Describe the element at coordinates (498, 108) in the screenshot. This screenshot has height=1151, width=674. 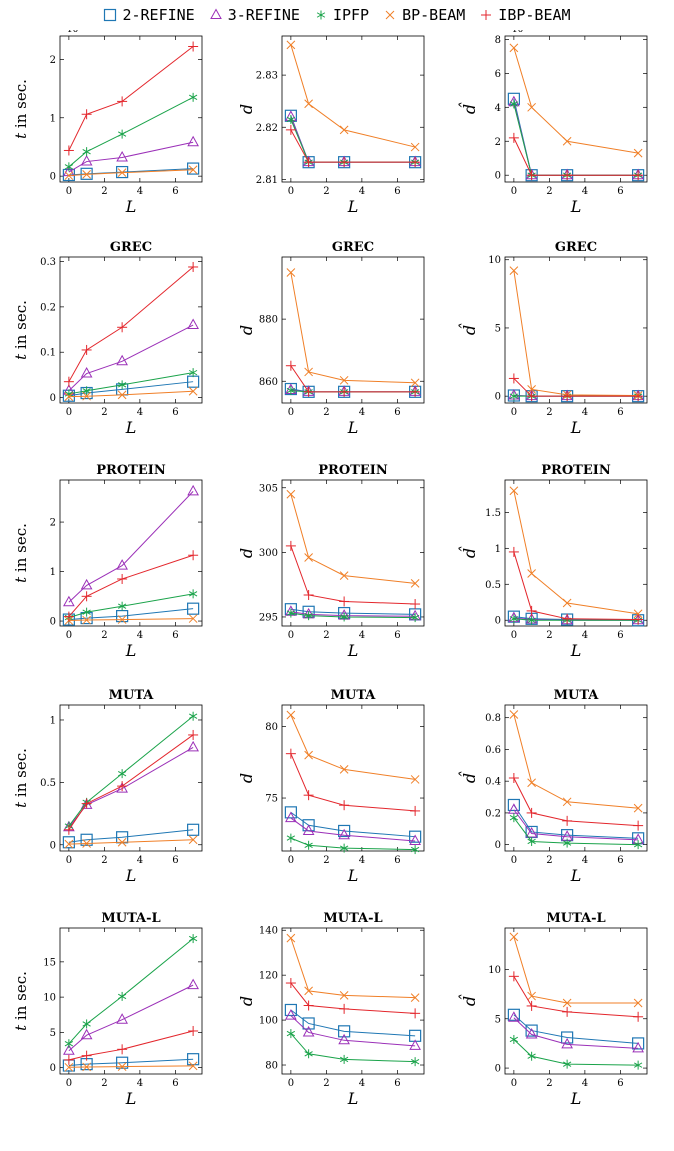
I see `y-tick-label: 4` at that location.